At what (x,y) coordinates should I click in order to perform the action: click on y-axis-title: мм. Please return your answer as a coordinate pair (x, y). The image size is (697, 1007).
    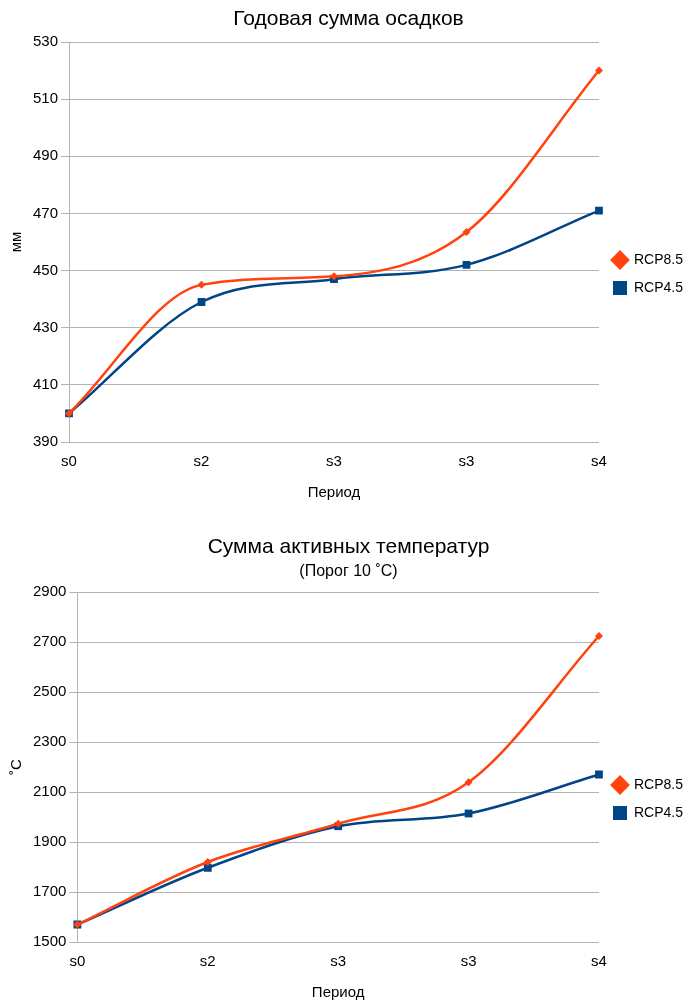
    Looking at the image, I should click on (16, 242).